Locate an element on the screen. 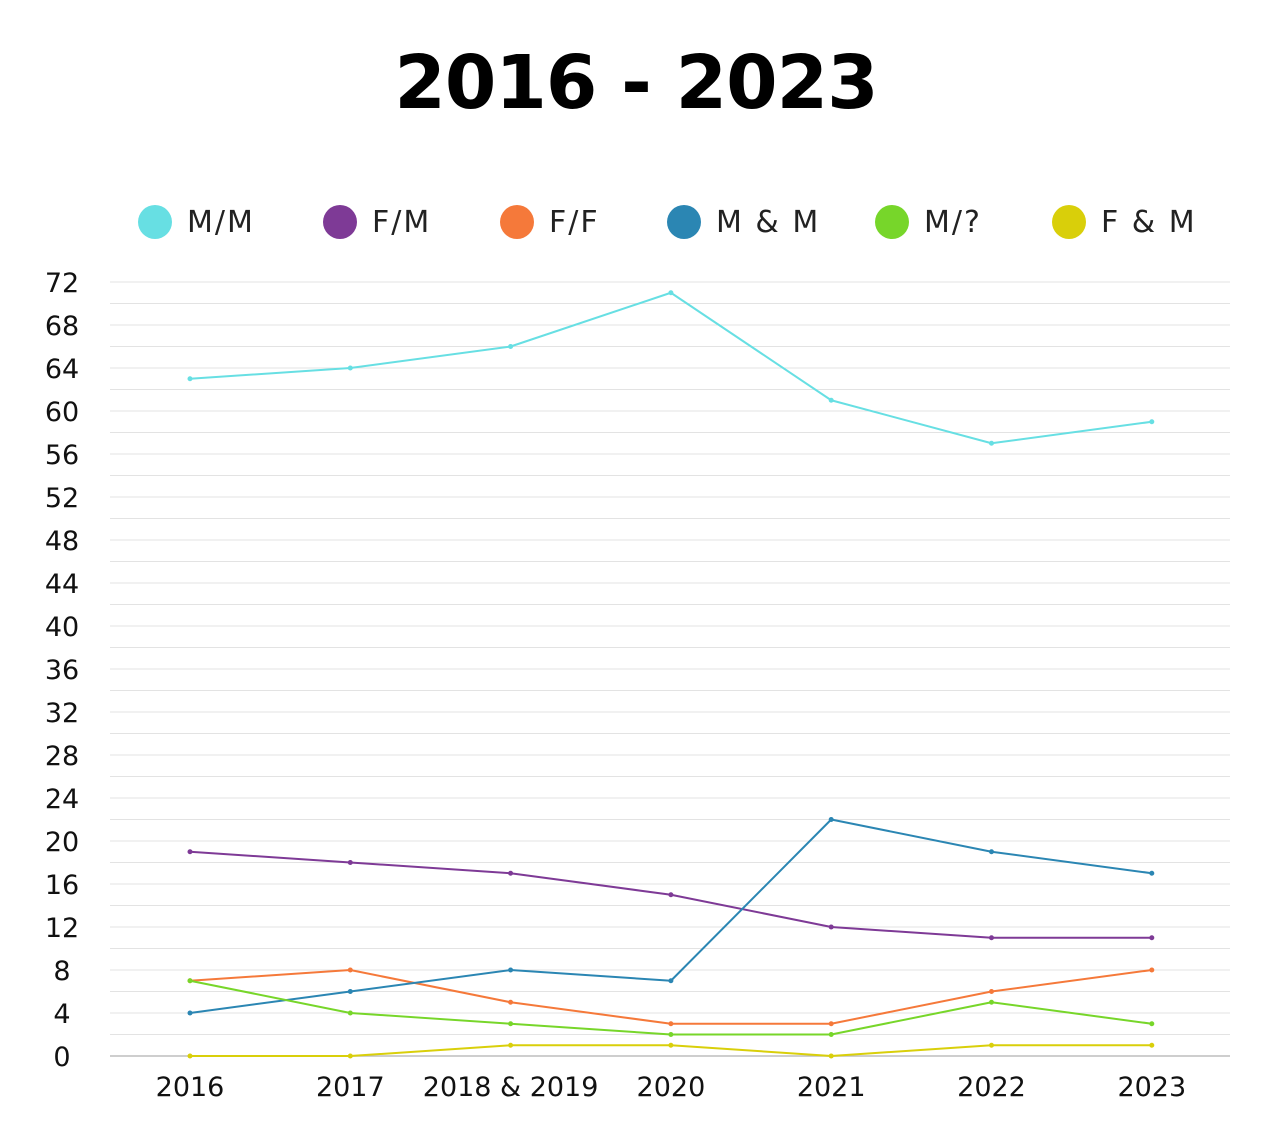 The width and height of the screenshot is (1272, 1145). x-tick-label: 2018 & 2019 is located at coordinates (511, 1087).